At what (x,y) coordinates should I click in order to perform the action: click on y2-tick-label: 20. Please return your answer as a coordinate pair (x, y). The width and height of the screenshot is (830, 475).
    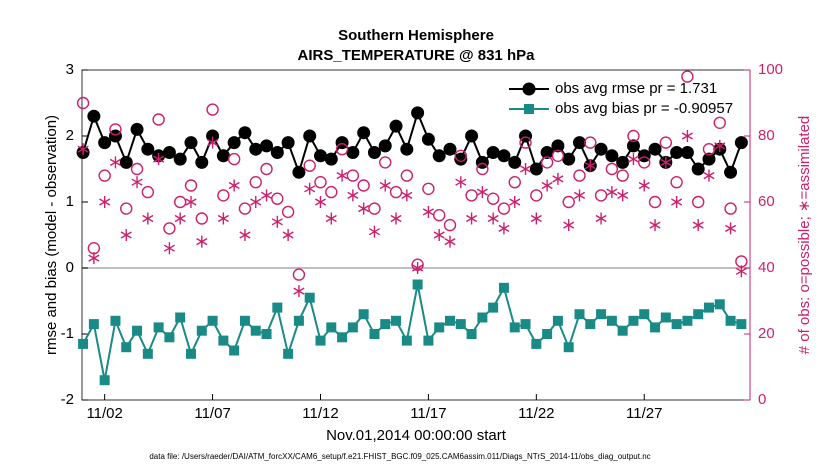
    Looking at the image, I should click on (766, 333).